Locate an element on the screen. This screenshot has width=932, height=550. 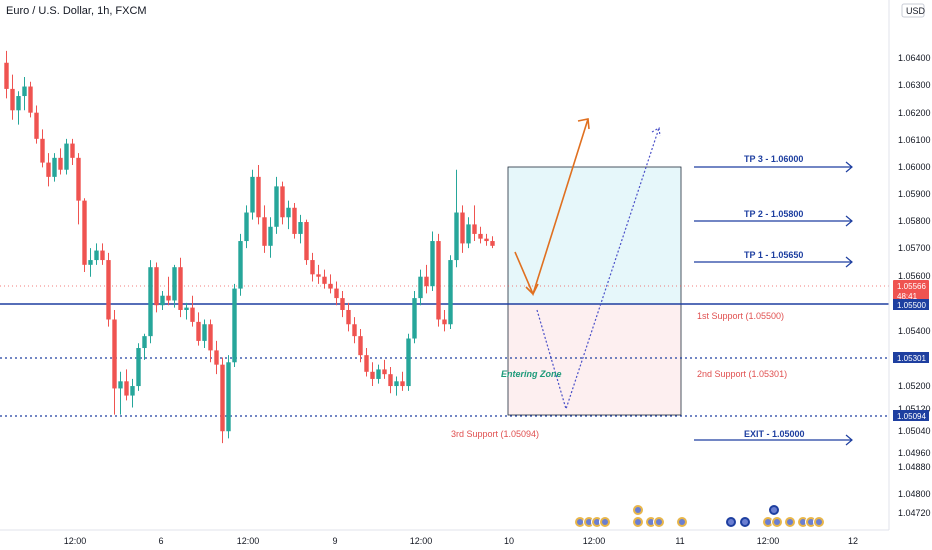
projection-orange-head is located at coordinates (583, 124).